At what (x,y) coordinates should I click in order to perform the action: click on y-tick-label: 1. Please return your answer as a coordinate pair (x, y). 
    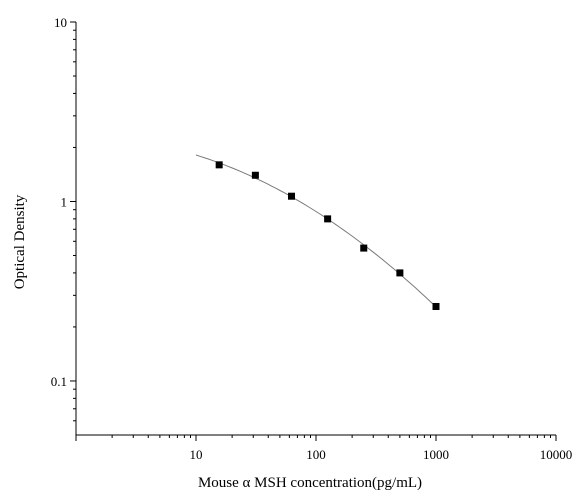
    Looking at the image, I should click on (64, 201).